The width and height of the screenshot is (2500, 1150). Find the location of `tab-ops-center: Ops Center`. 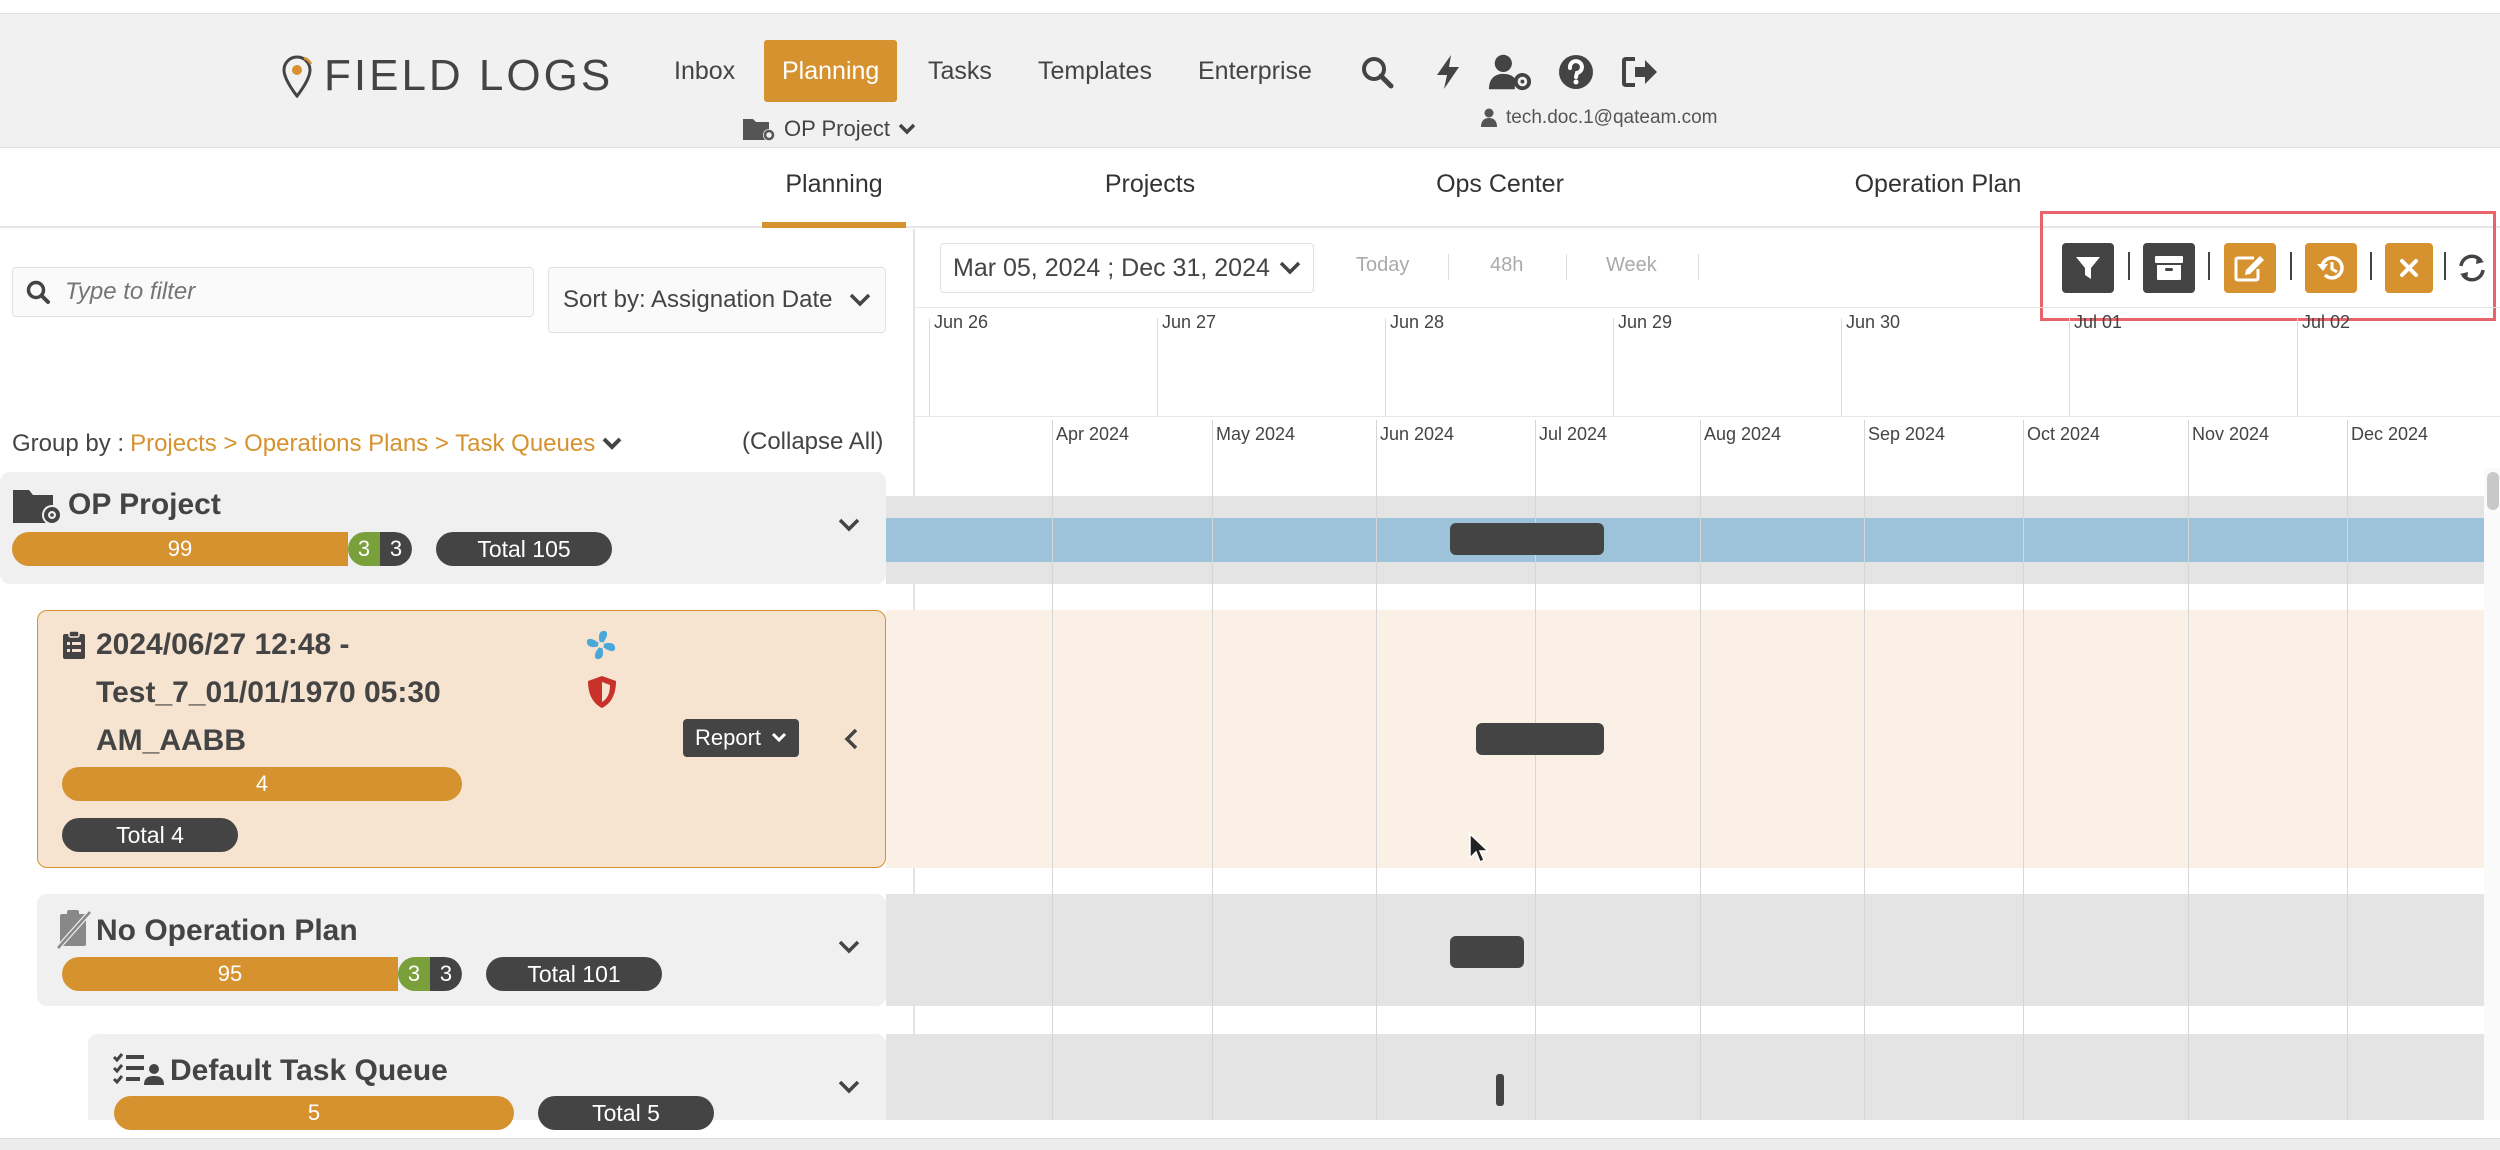

tab-ops-center: Ops Center is located at coordinates (1500, 184).